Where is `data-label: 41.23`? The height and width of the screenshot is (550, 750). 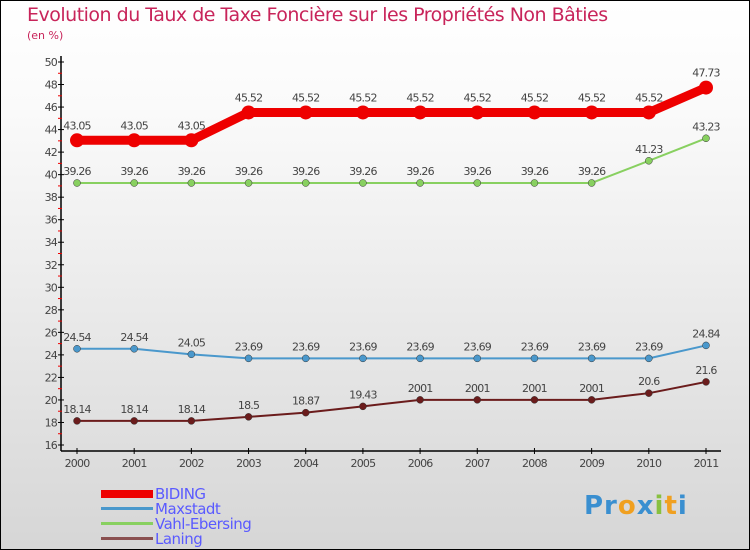
data-label: 41.23 is located at coordinates (649, 149).